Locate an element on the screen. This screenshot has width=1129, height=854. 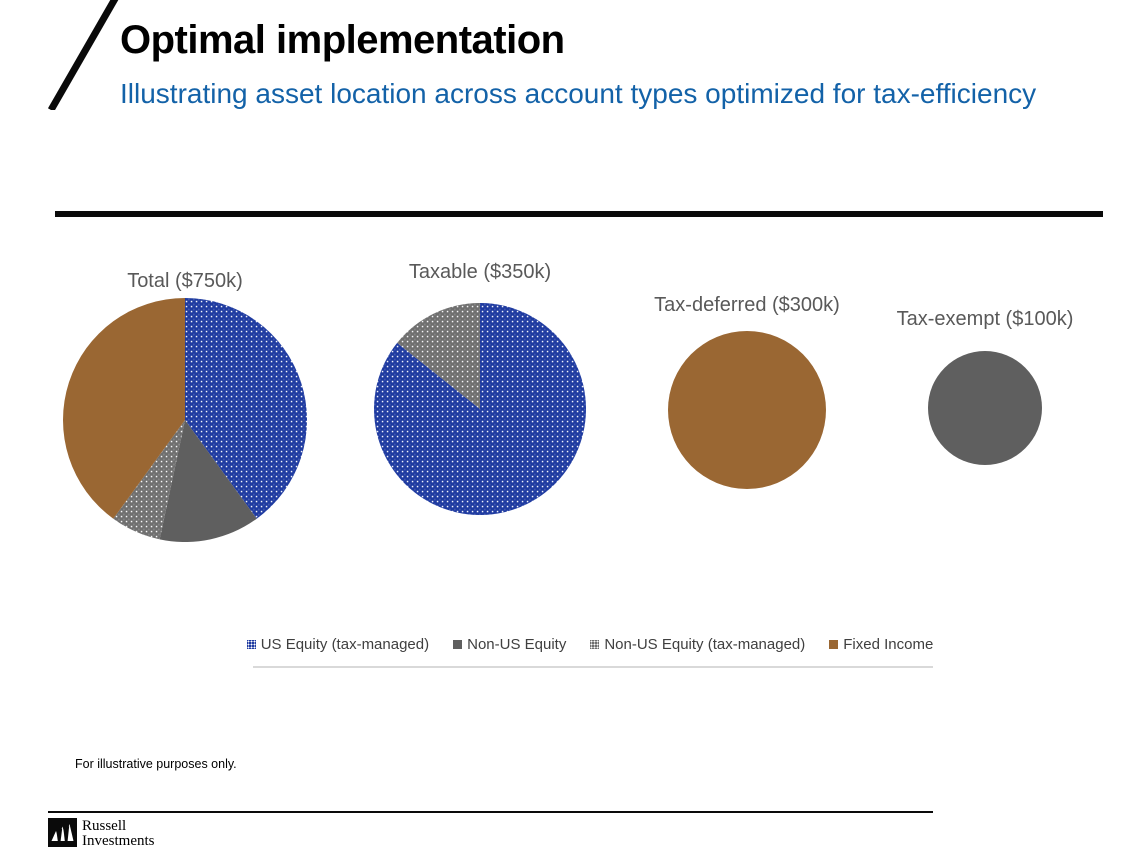
pie-title-tax-deferred: Tax-deferred ($300k) is located at coordinates (747, 305).